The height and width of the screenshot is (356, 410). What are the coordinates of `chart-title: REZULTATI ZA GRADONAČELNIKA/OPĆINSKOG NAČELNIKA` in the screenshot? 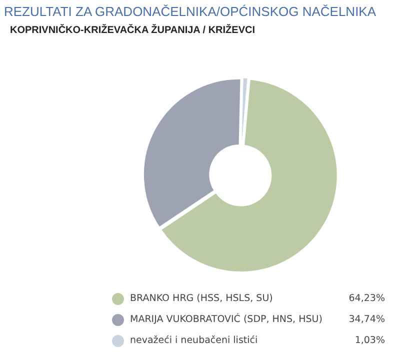 It's located at (190, 11).